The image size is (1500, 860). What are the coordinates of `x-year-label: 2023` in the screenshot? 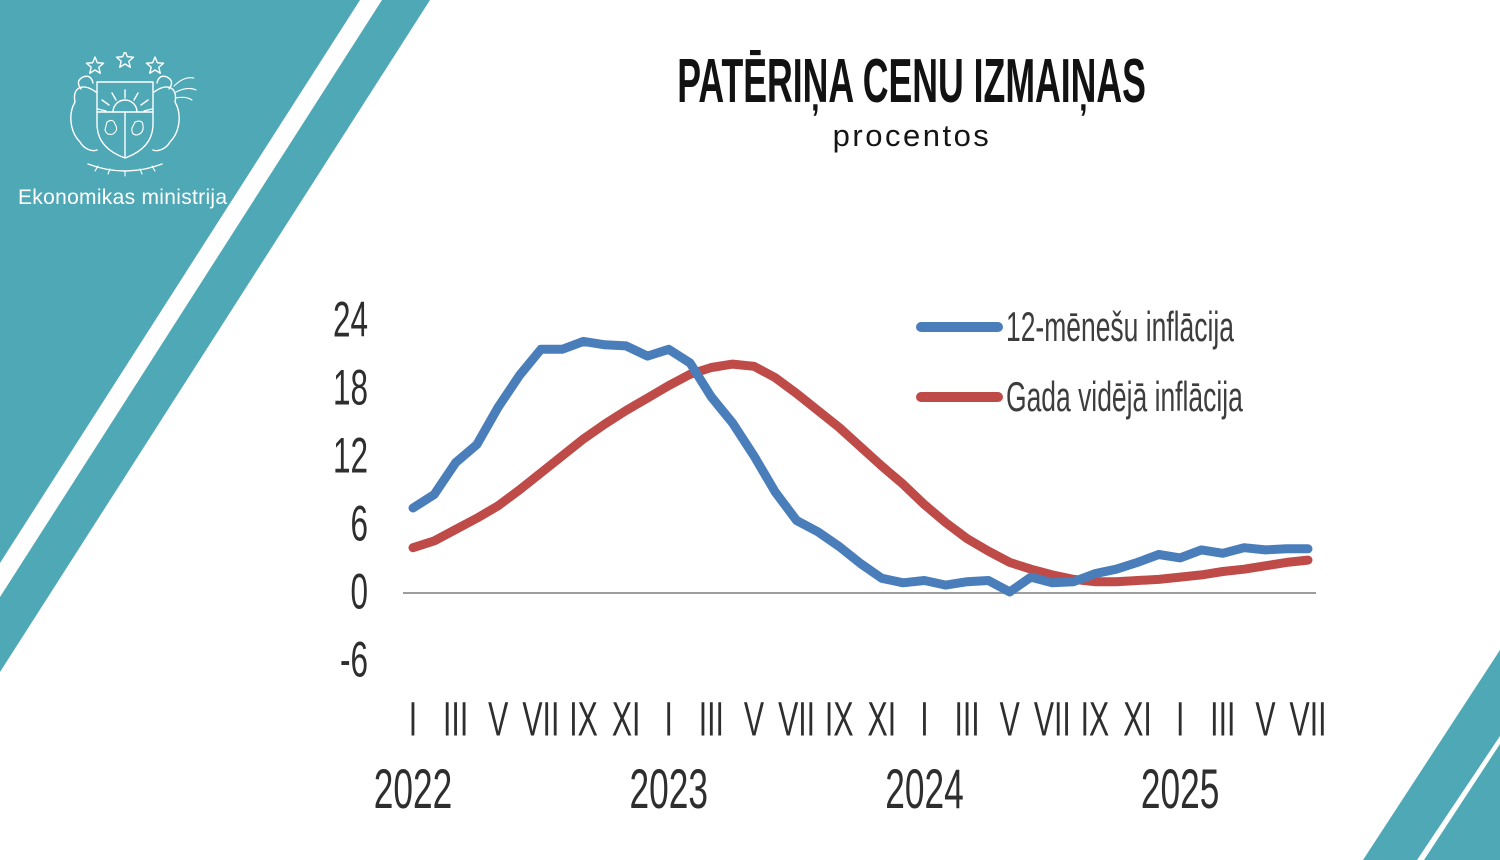 It's located at (668, 789).